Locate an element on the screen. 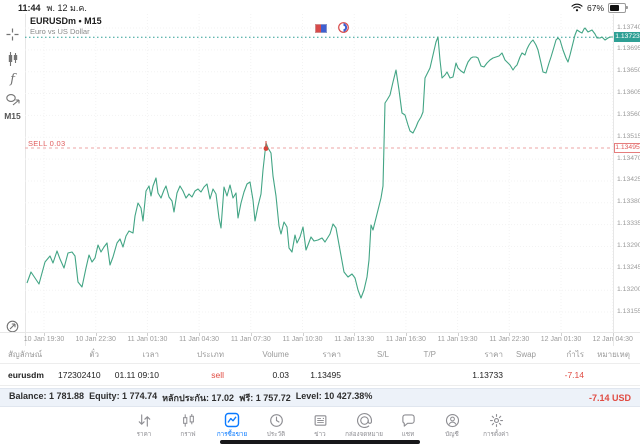 This screenshot has height=447, width=640. price-axis-label: 1.13380 is located at coordinates (628, 202).